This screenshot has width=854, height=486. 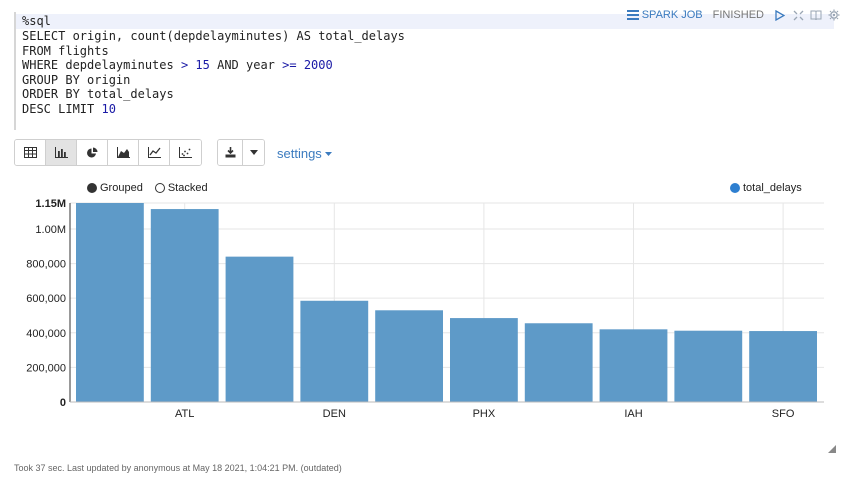 What do you see at coordinates (783, 414) in the screenshot?
I see `x-tick-label: SFO` at bounding box center [783, 414].